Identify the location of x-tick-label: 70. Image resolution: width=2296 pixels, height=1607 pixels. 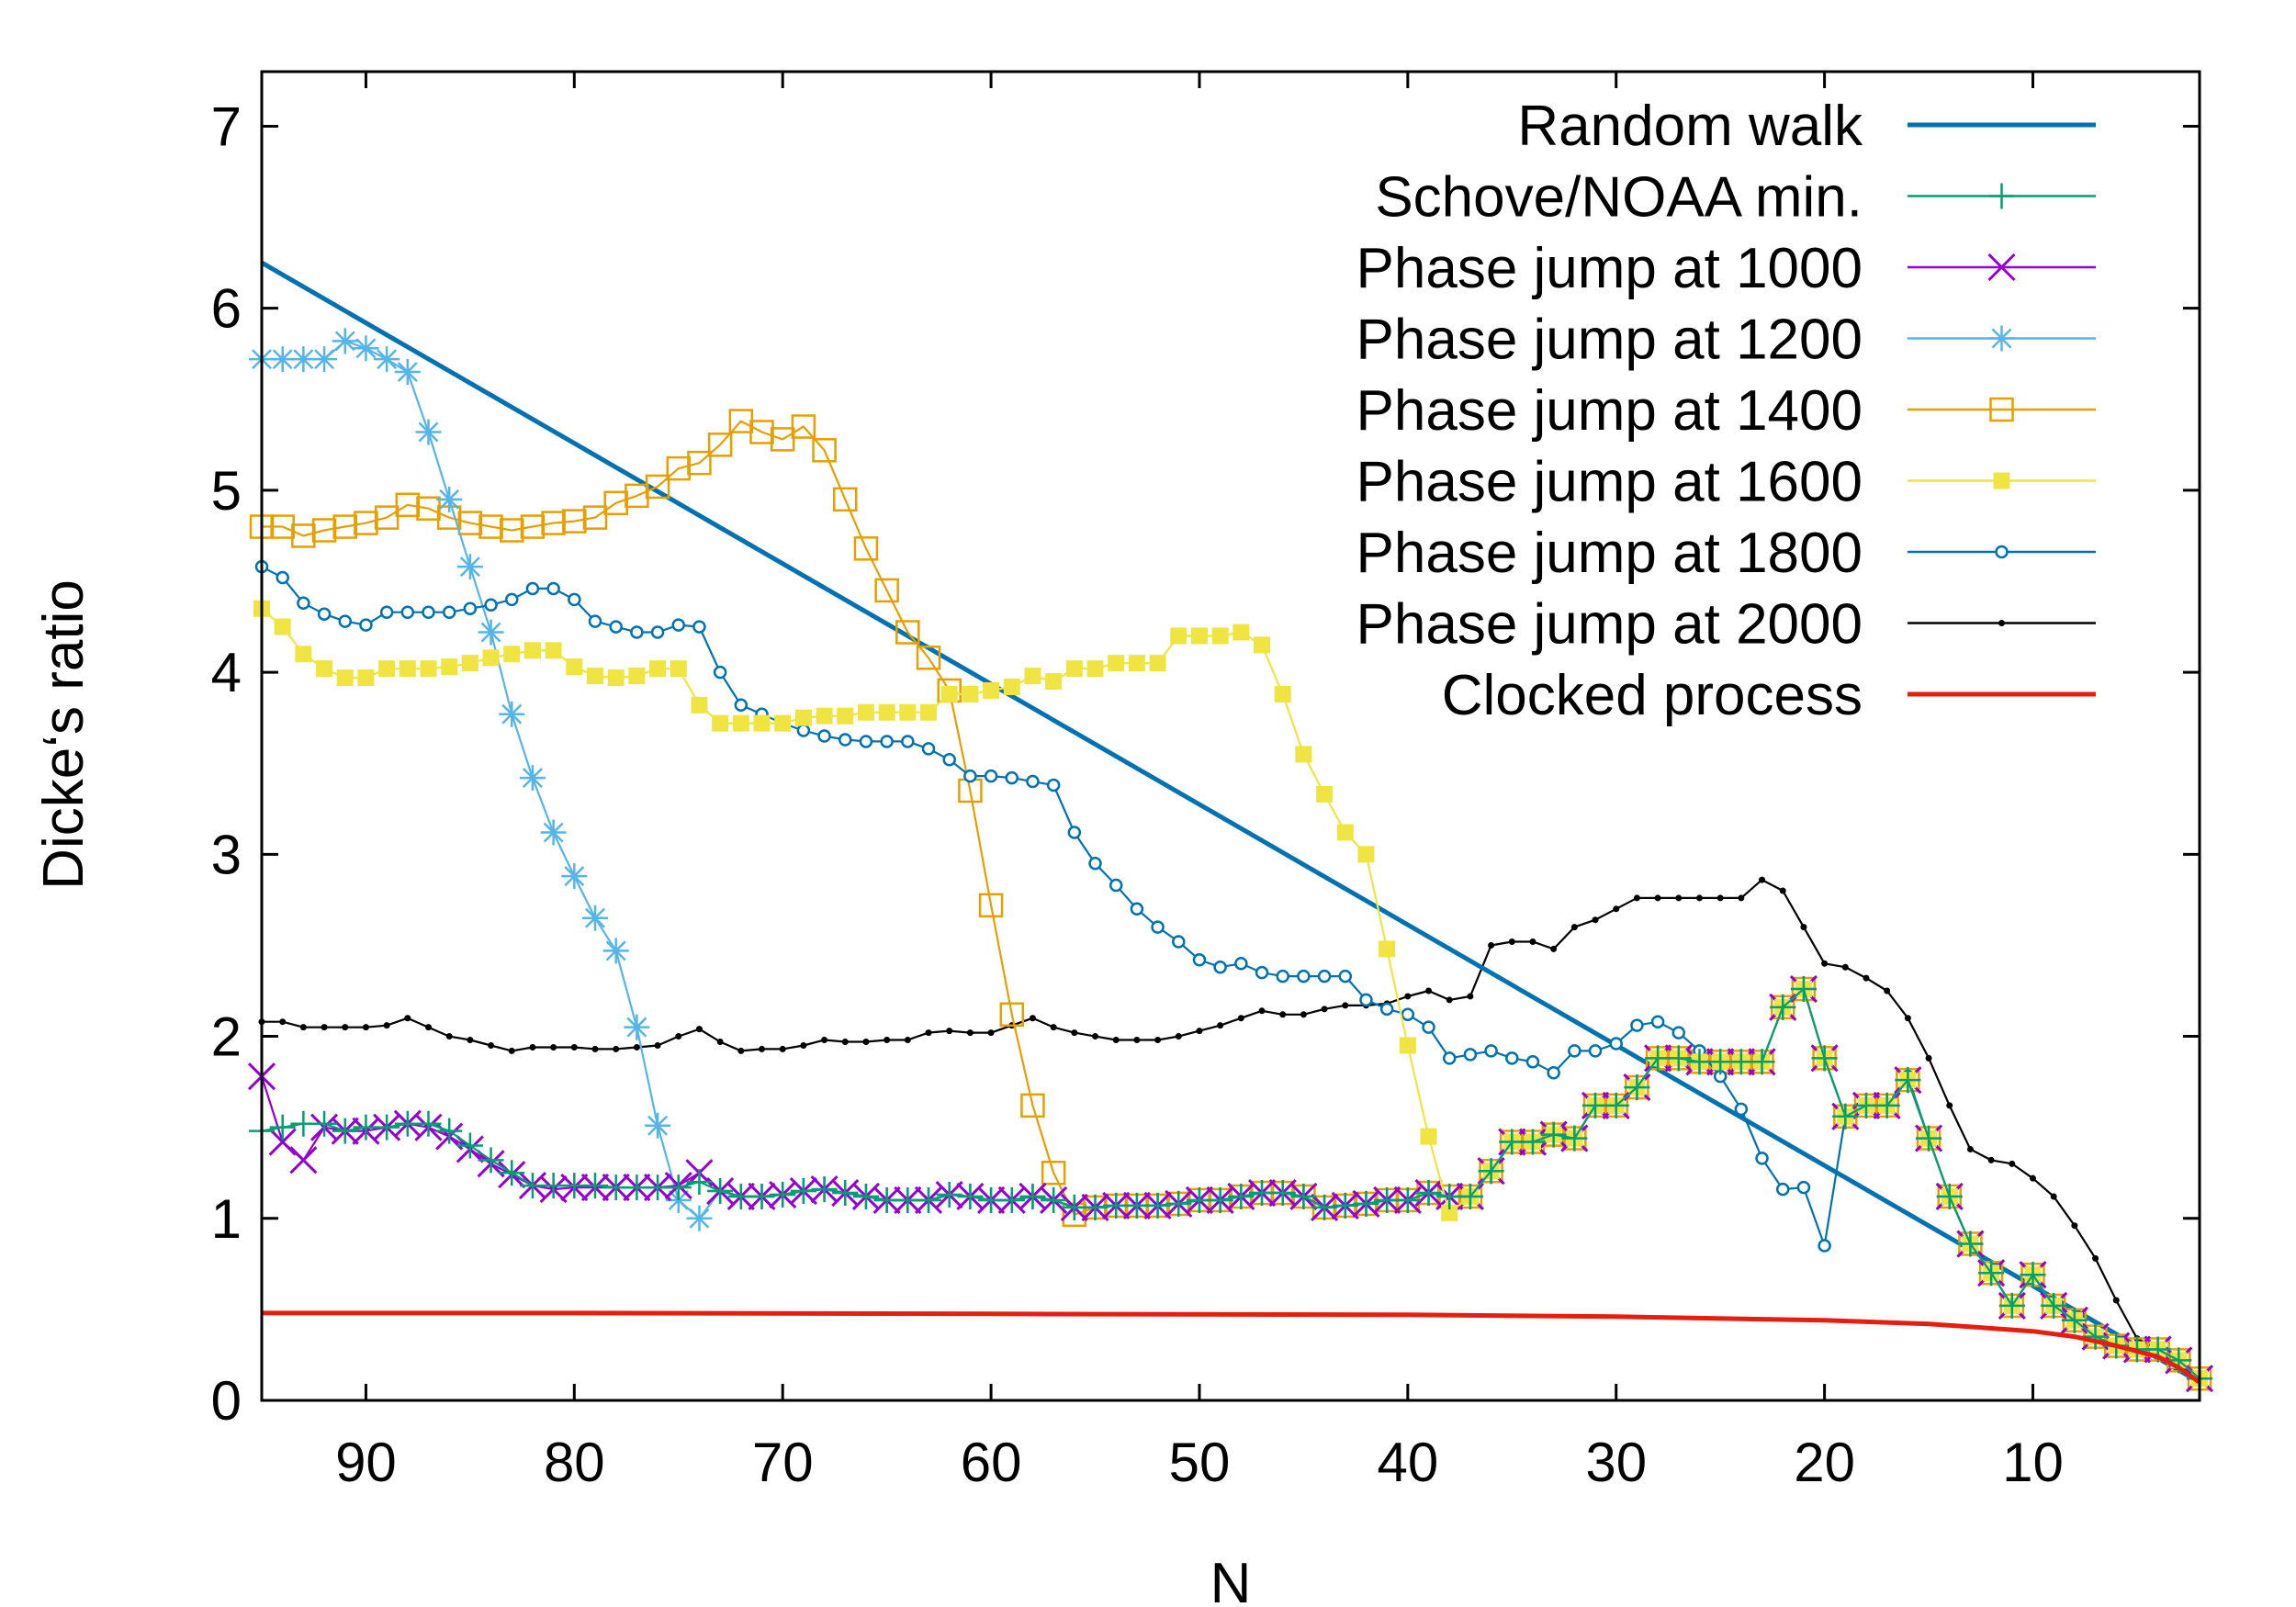
(783, 1462).